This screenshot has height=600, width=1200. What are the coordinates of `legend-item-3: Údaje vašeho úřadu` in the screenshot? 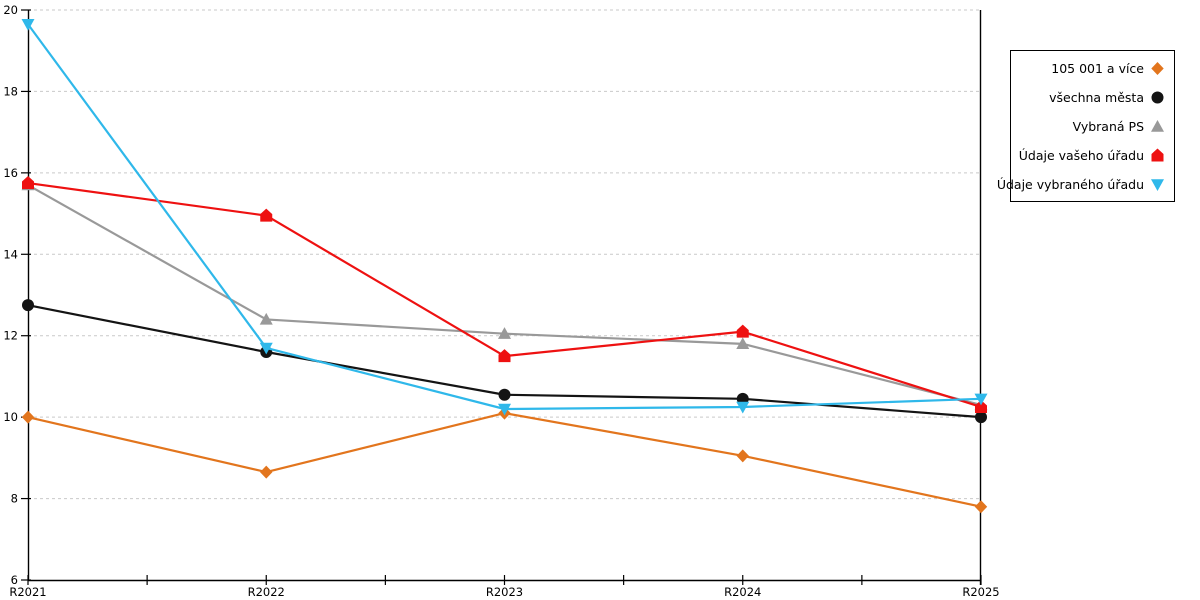 It's located at (1091, 155).